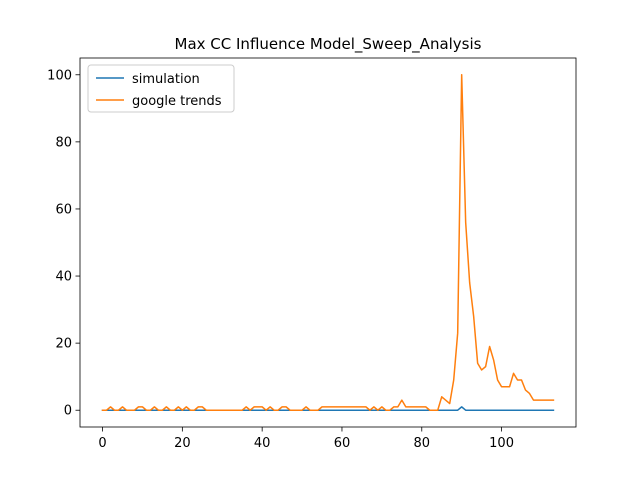 This screenshot has width=640, height=480. Describe the element at coordinates (63, 142) in the screenshot. I see `y-tick-label: 80` at that location.